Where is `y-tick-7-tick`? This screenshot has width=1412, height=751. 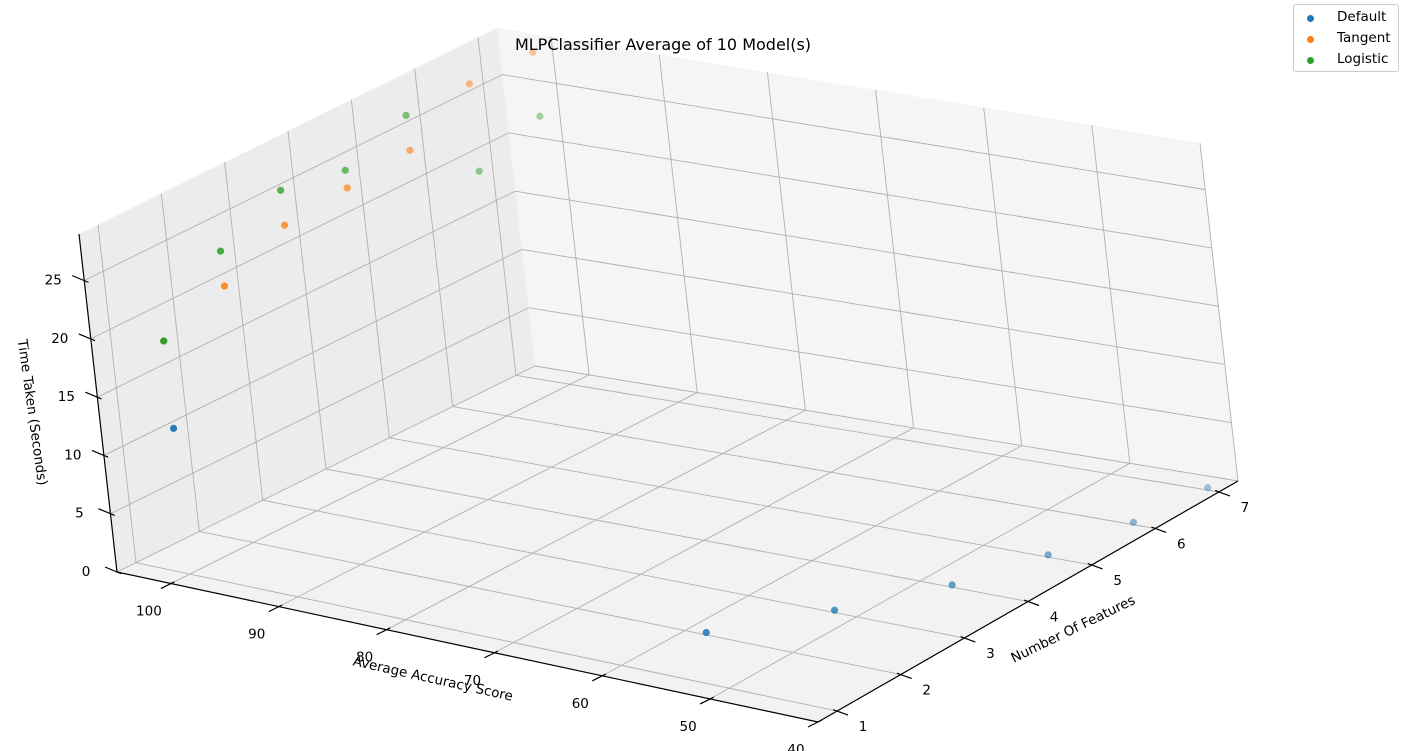
y-tick-7-tick is located at coordinates (1222, 493).